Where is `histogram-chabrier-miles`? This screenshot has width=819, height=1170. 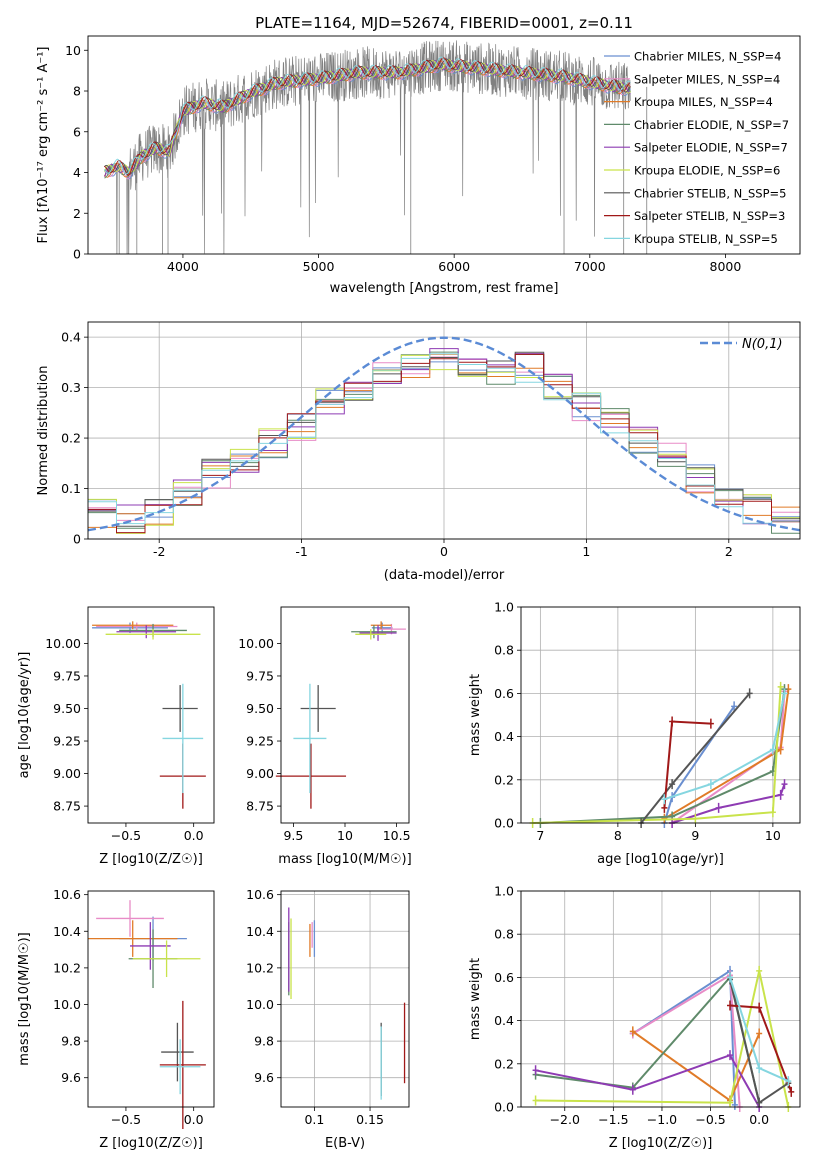
histogram-chabrier-miles is located at coordinates (444, 439).